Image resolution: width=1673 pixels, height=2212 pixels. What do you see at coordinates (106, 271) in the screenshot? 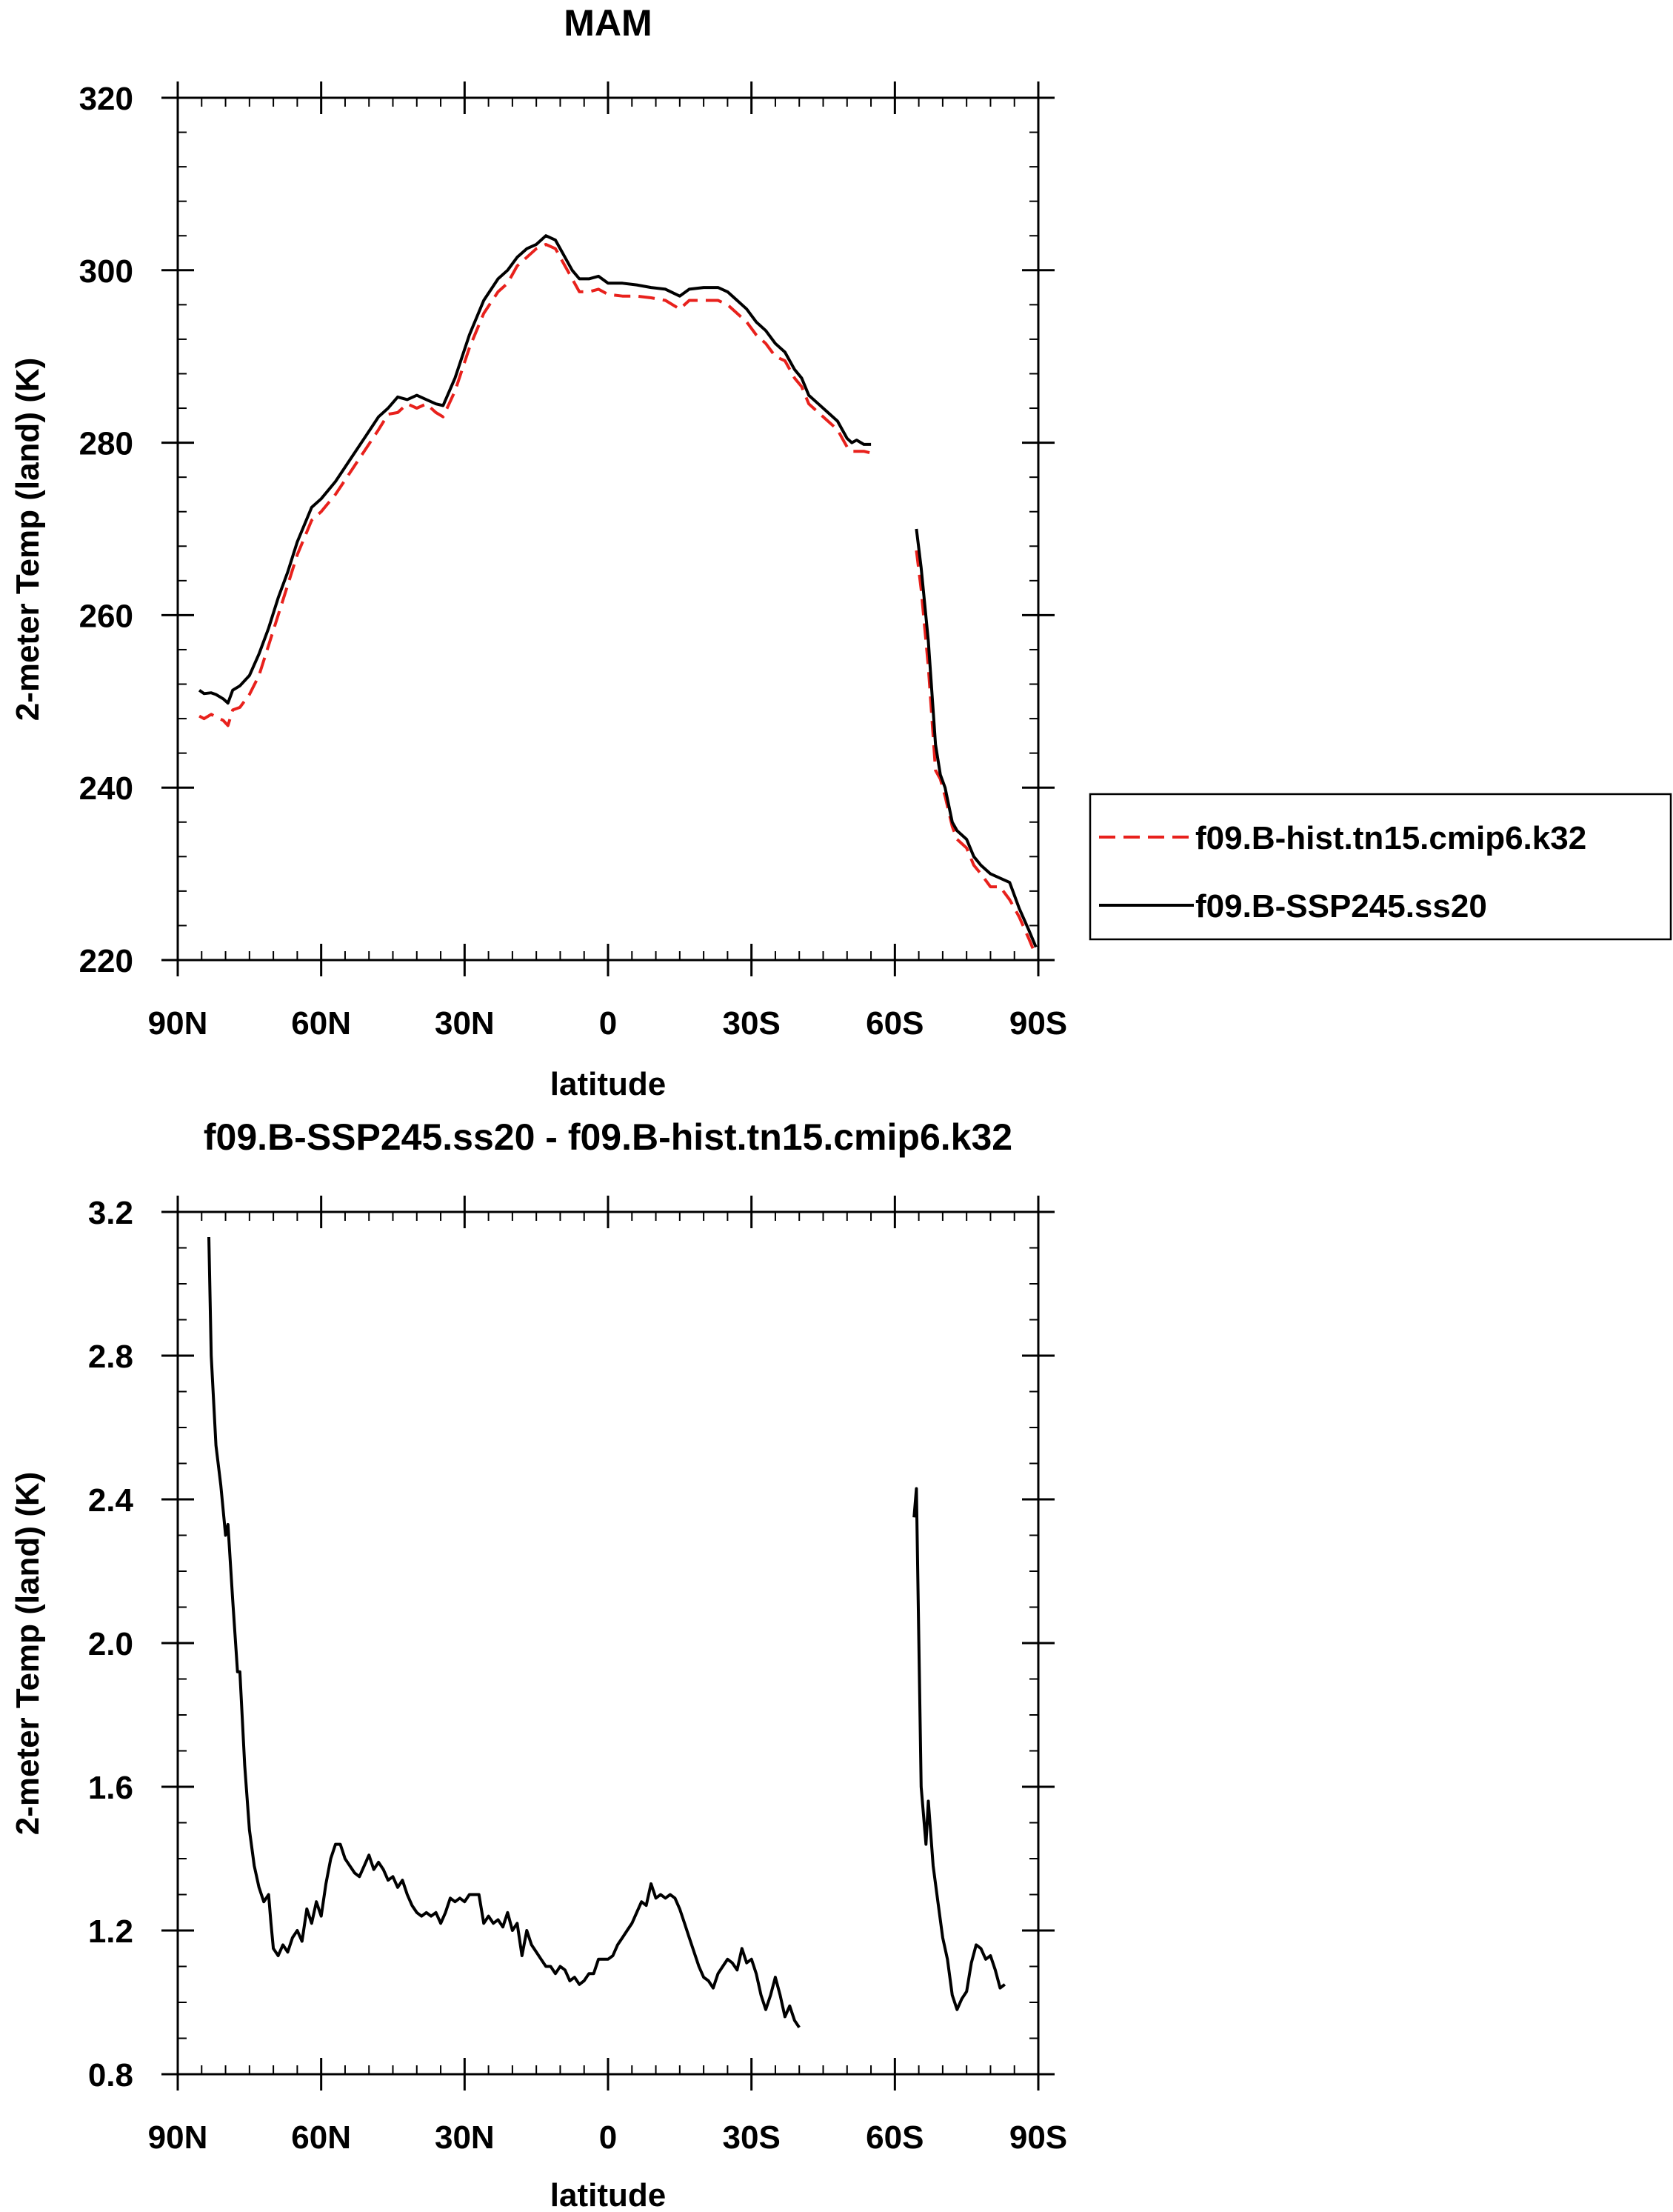
I see `y-tick-label: 300` at bounding box center [106, 271].